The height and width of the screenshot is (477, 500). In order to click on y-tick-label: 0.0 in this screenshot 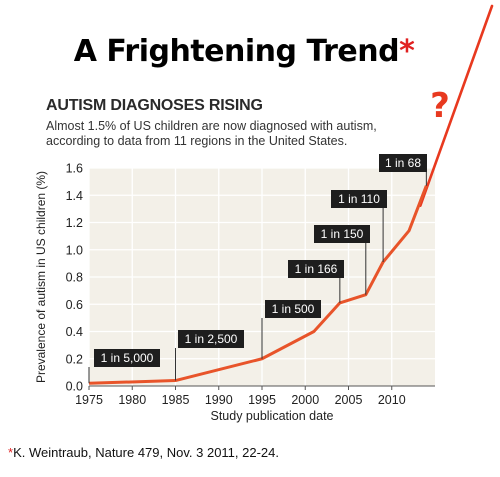, I will do `click(74, 387)`.